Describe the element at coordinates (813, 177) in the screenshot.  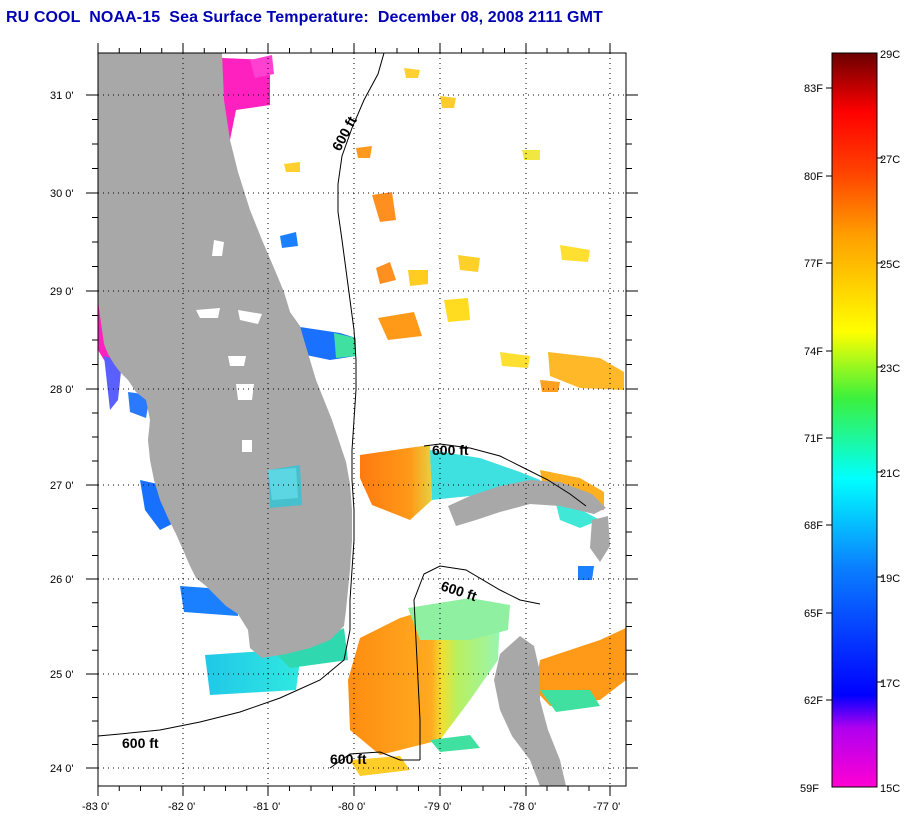
I see `colorbar-f-label: 80F` at that location.